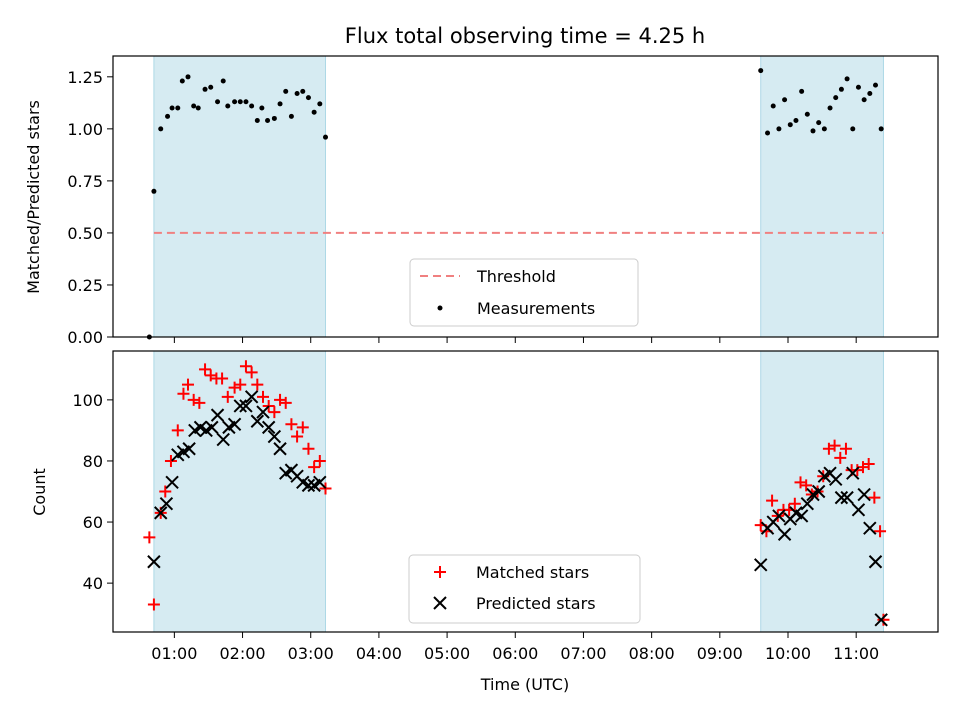  I want to click on top-y-ticks: 0.00 0.25 0.50 0.75 1.00 1.25, so click(90, 207).